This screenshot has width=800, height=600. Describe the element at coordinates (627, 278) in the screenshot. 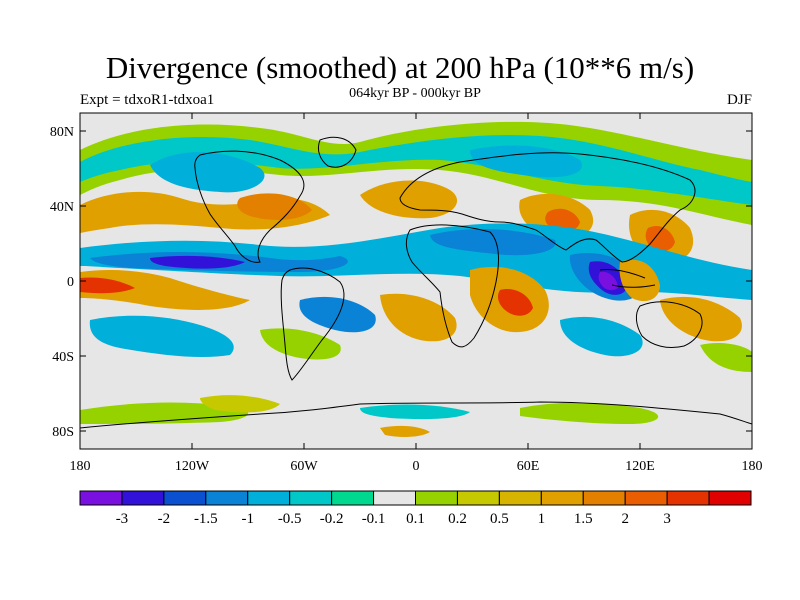

I see `indonesia-outline` at that location.